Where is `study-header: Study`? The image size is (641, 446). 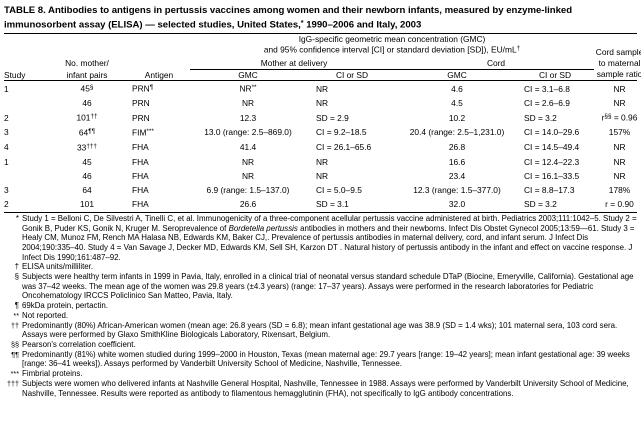 study-header: Study is located at coordinates (15, 74).